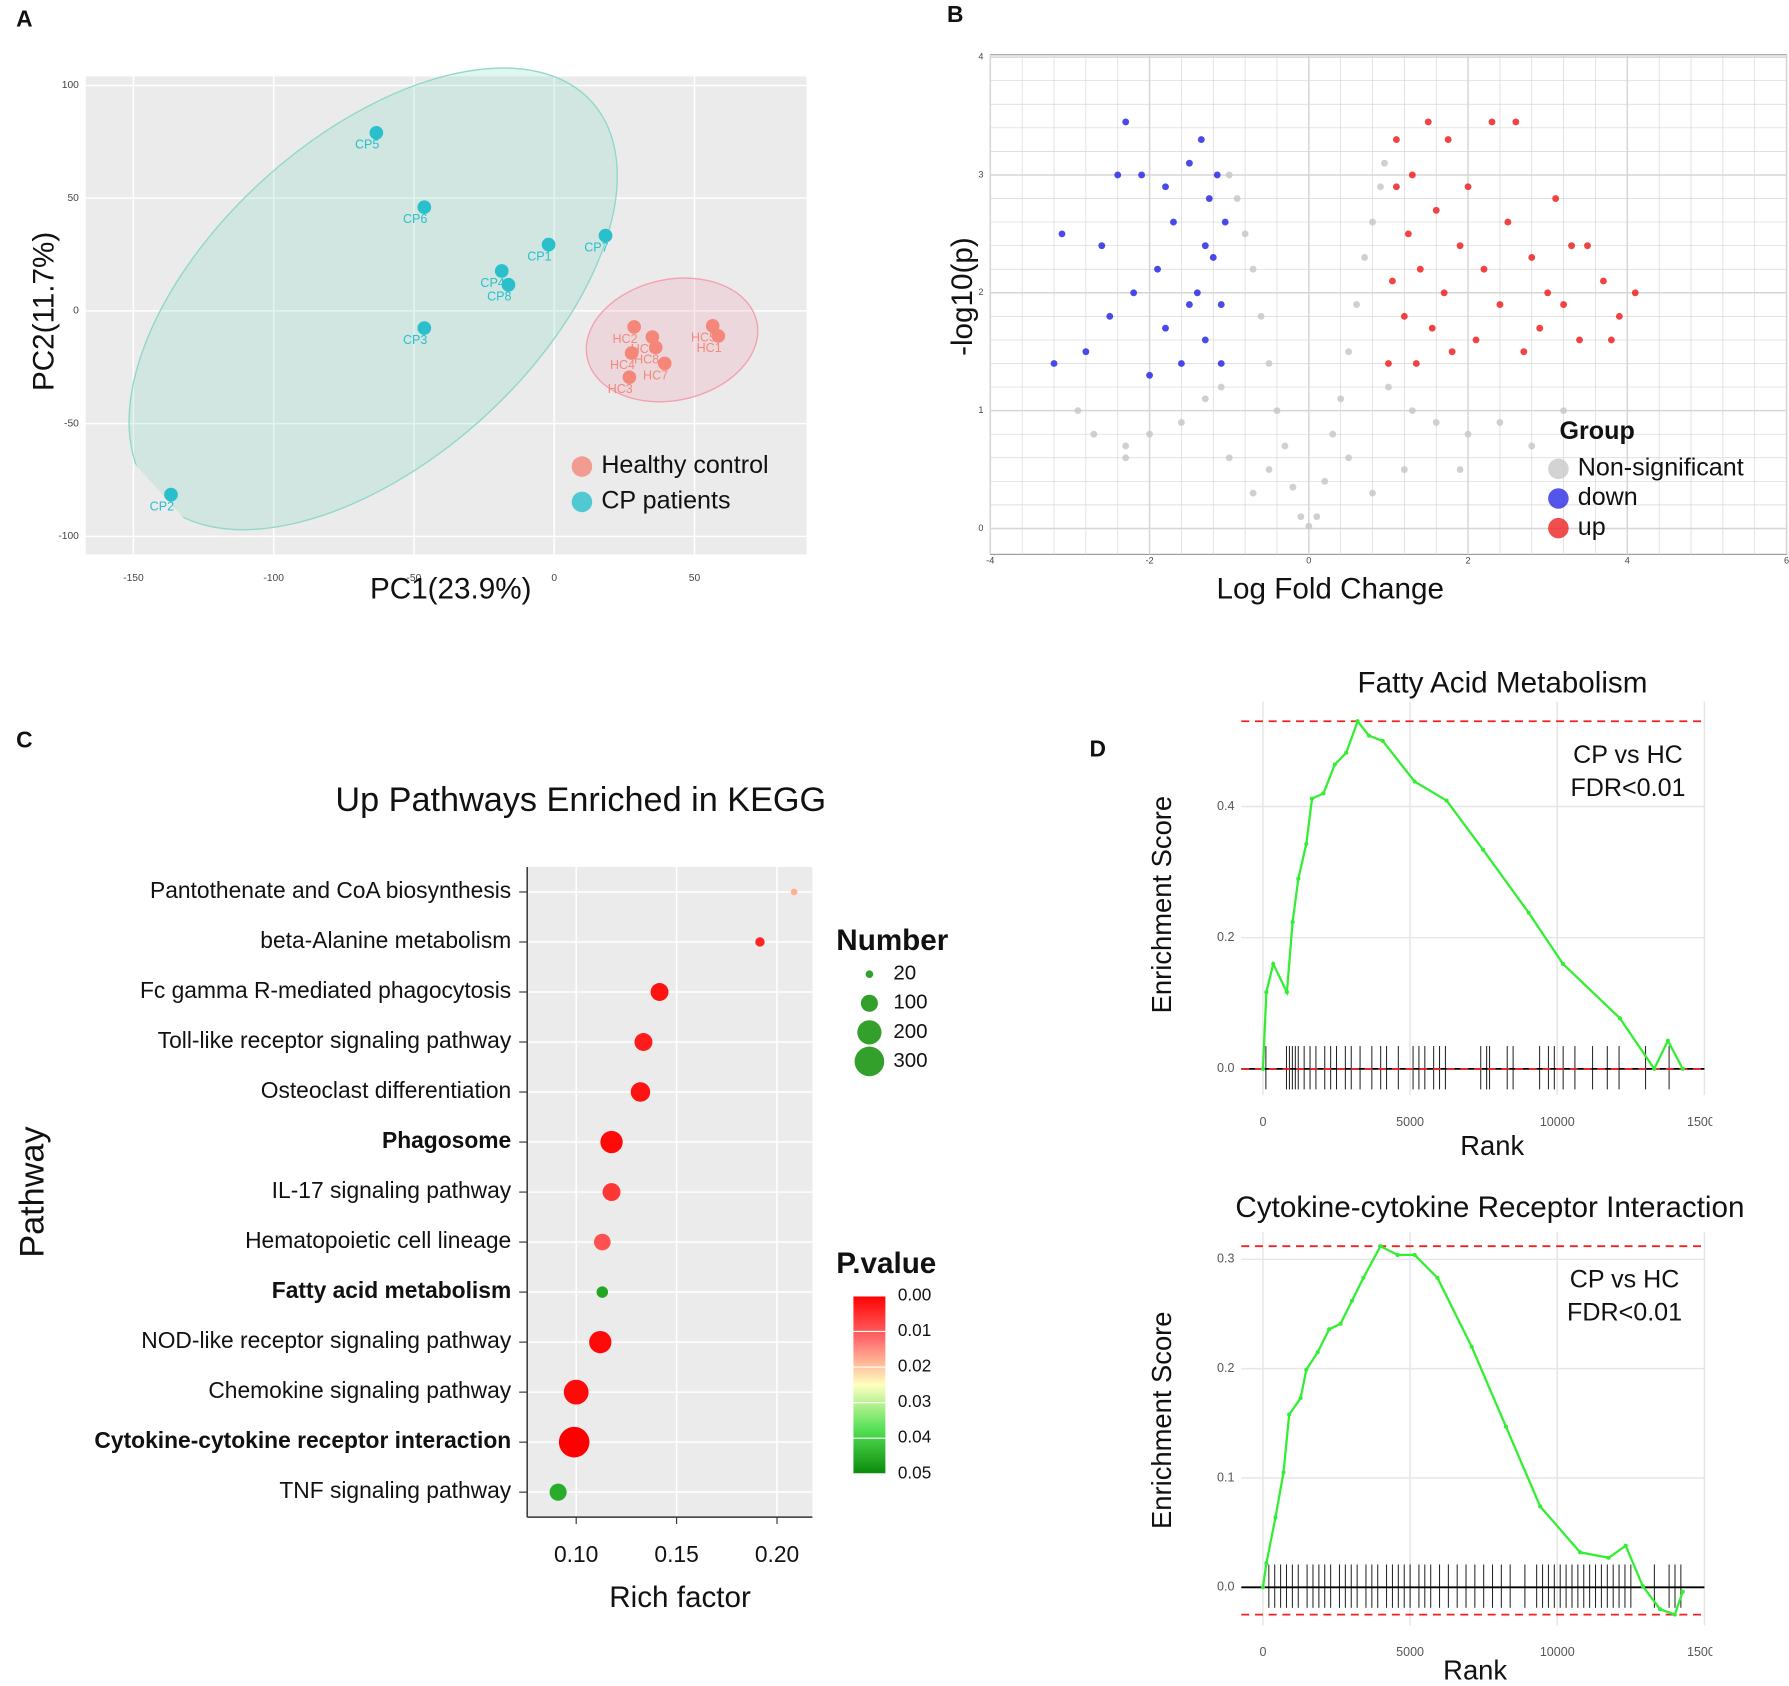 The image size is (1789, 1686). Describe the element at coordinates (1704, 1122) in the screenshot. I see `x-tick-label: 15000` at that location.